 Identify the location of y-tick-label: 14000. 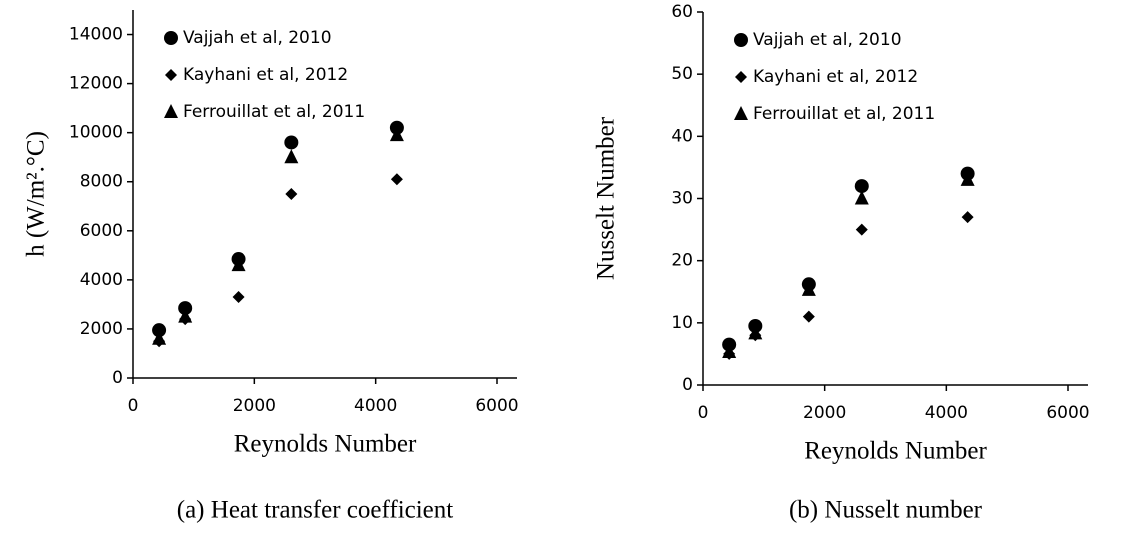
(96, 35).